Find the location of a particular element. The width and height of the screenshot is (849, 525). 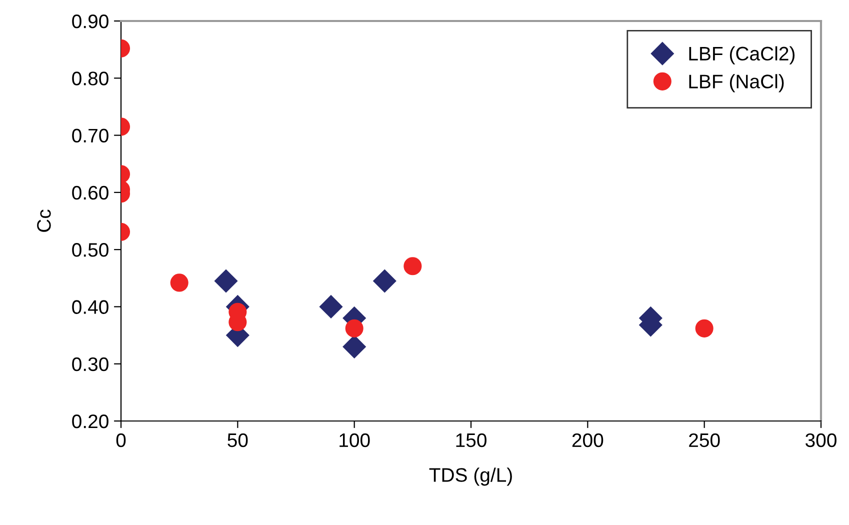

x-tick-label: 300 is located at coordinates (821, 440).